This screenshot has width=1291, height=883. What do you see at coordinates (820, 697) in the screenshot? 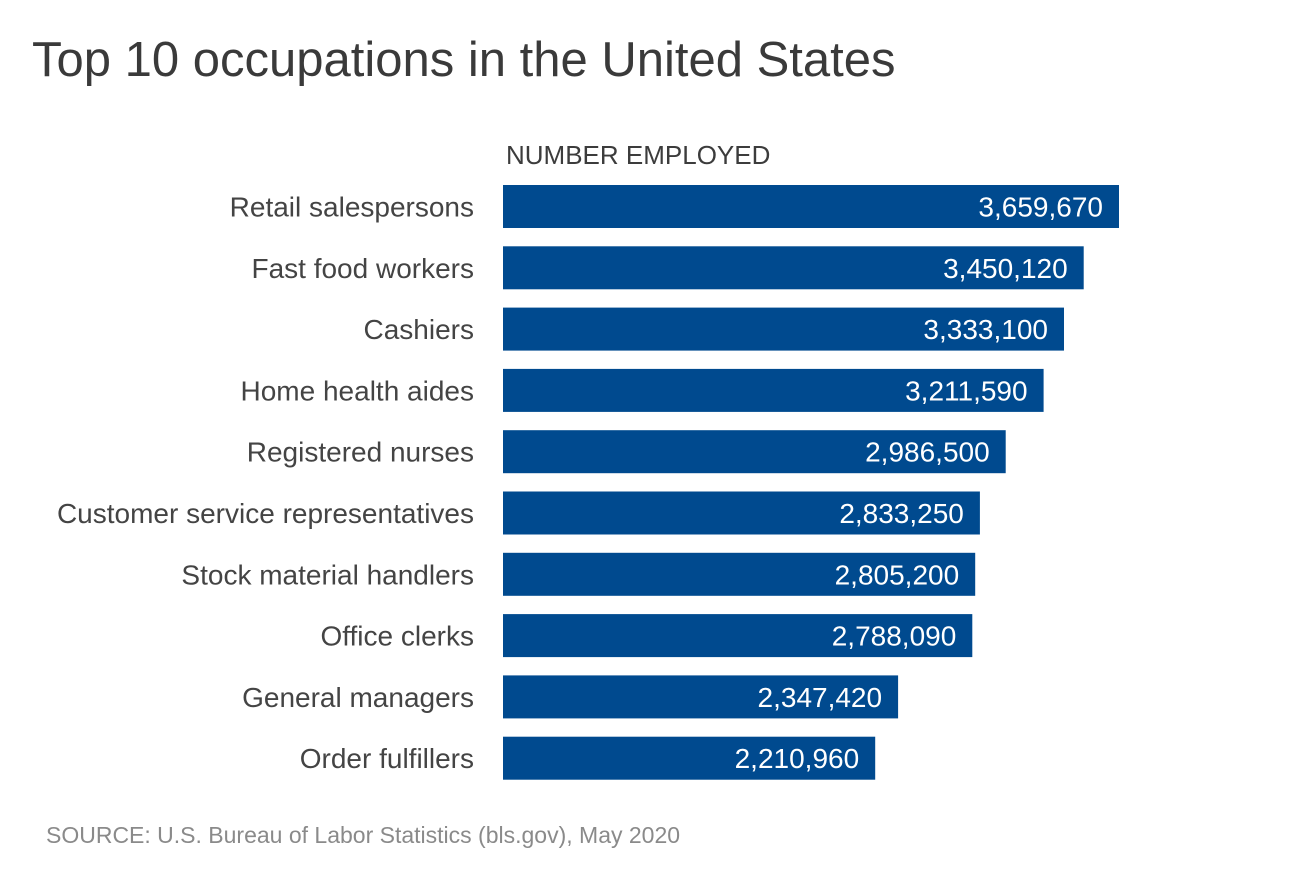
I see `value-label-9: 2,347,420` at bounding box center [820, 697].